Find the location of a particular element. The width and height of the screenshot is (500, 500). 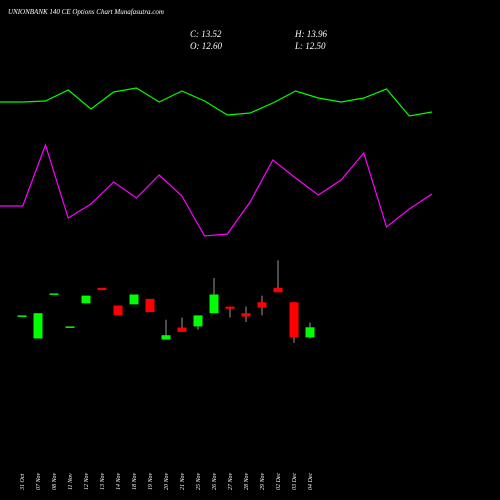

x-tick-label: 28 Nov is located at coordinates (247, 481).